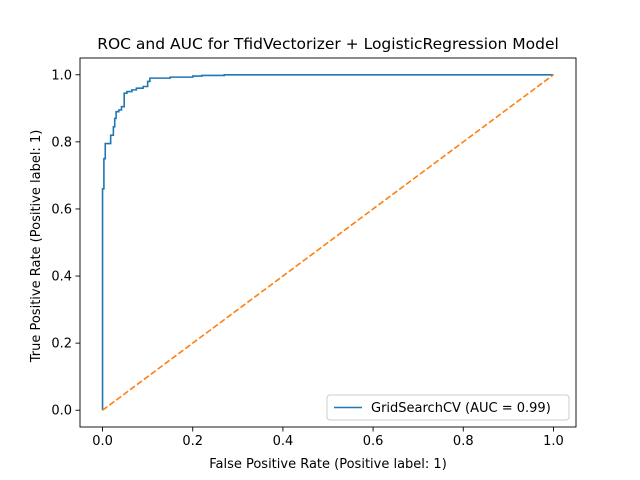  What do you see at coordinates (463, 441) in the screenshot?
I see `x-tick-label: 0.8` at bounding box center [463, 441].